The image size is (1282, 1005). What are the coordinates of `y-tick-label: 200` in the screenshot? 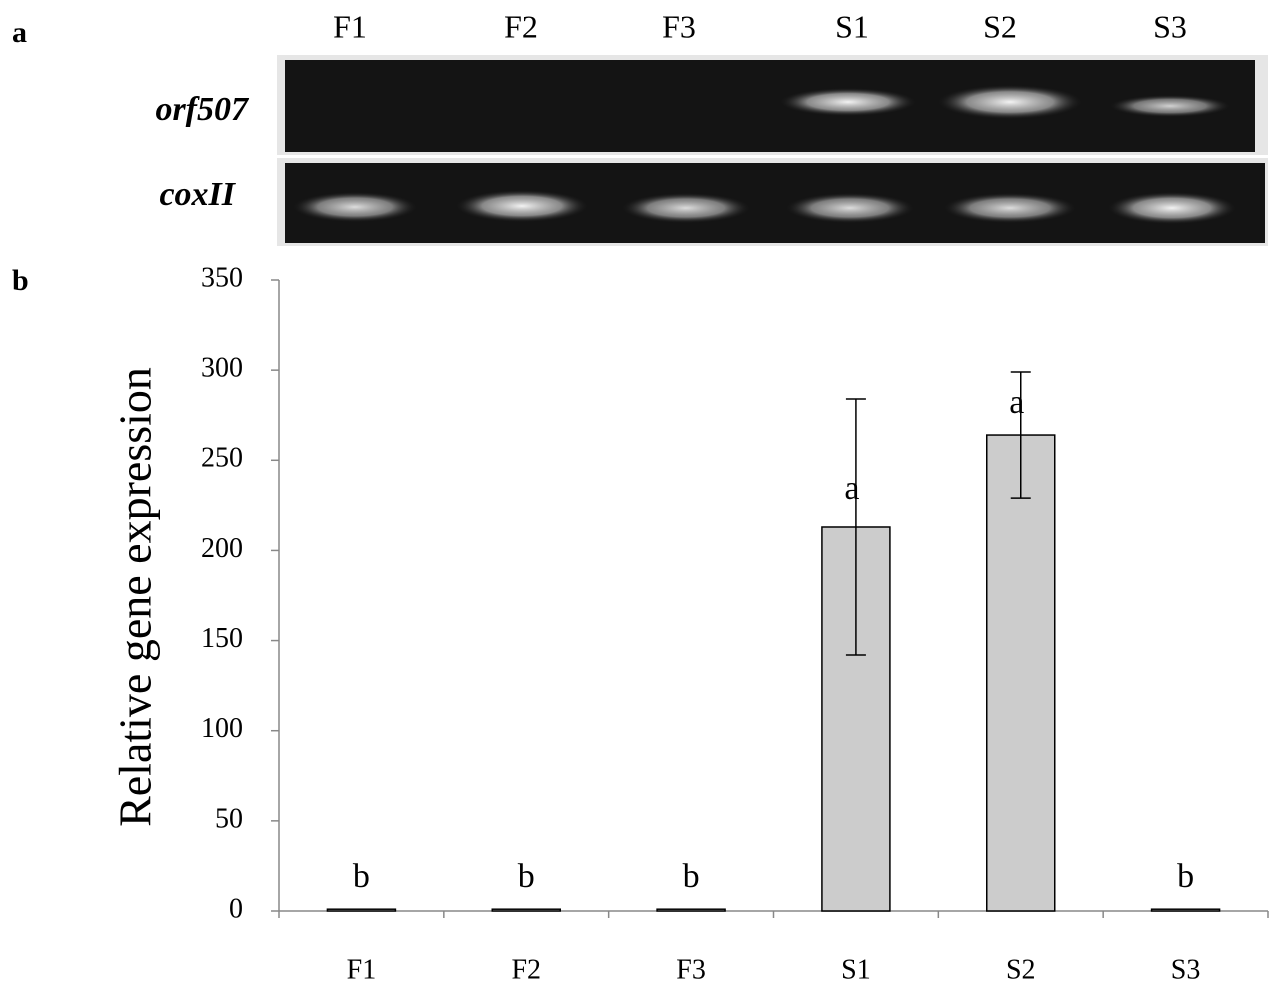 It's located at (222, 548).